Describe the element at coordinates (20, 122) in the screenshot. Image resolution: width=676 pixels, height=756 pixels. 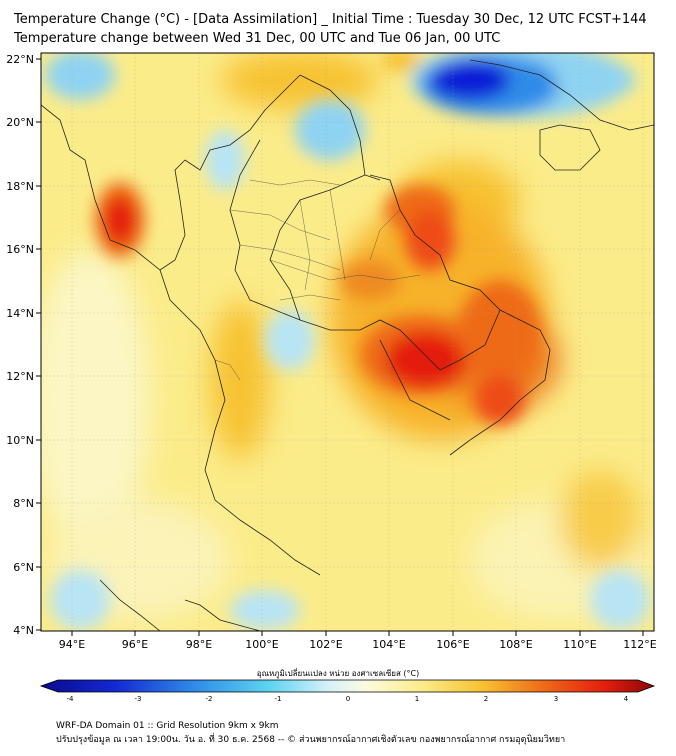
I see `lat-label-20n: 20°N` at that location.